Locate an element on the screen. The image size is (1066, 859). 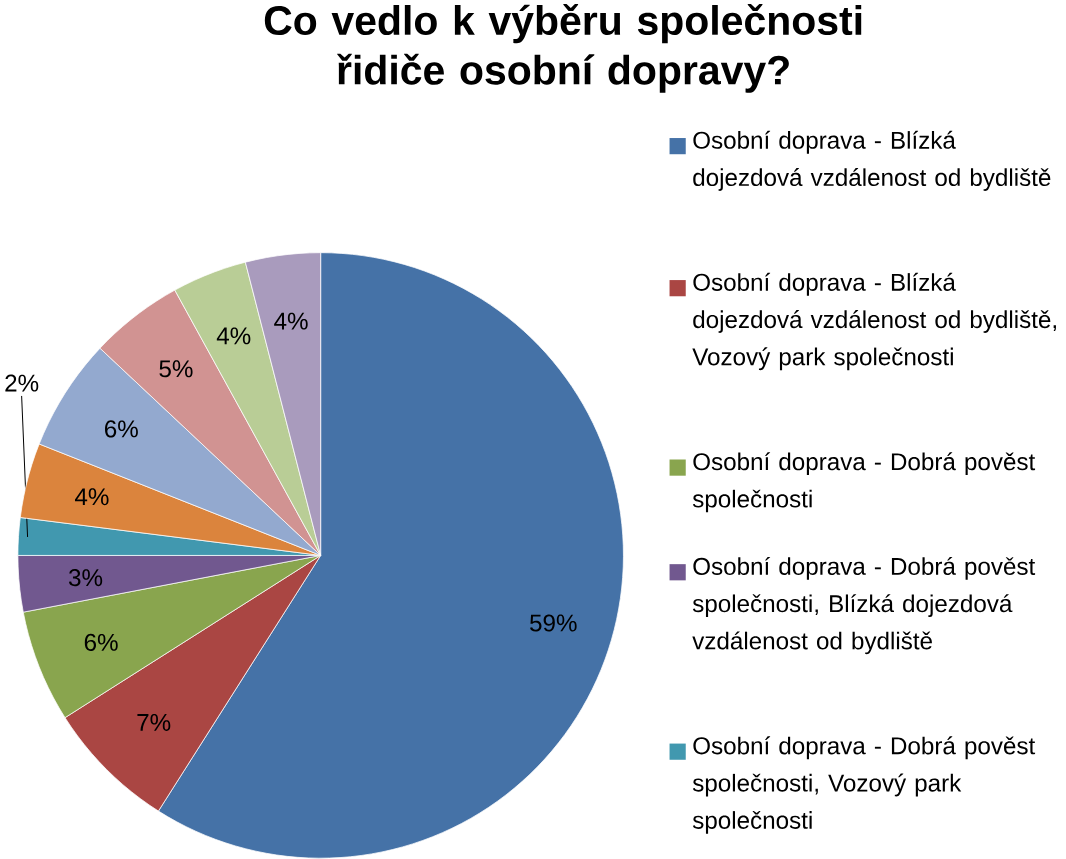
legend-label: Osobní doprava - Dobrá pověst společnosti, Blízká dojezdová vzdálenost od bydliště is located at coordinates (864, 606).